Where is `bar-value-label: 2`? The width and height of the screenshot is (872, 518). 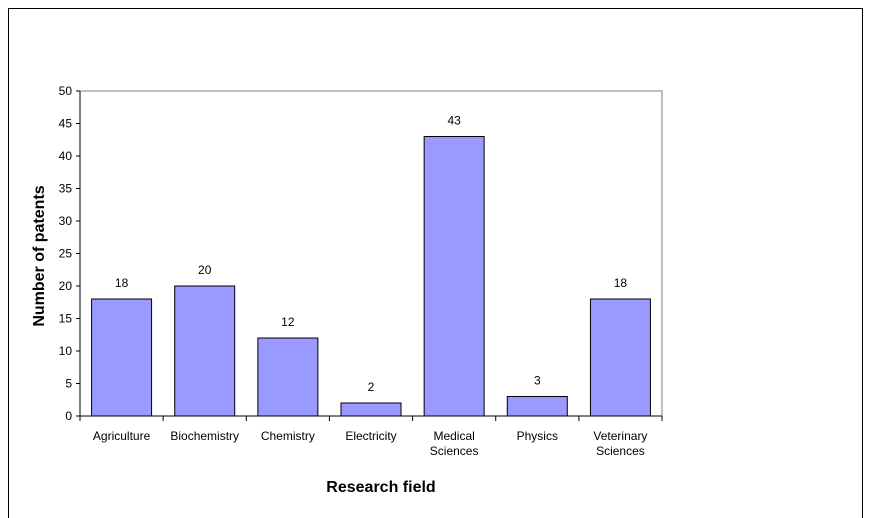
bar-value-label: 2 is located at coordinates (371, 387).